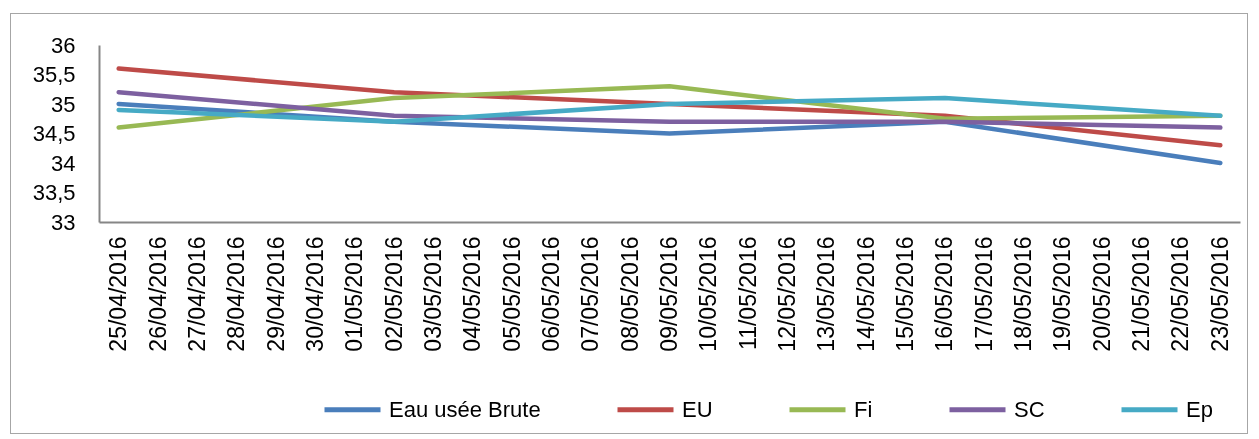 This screenshot has height=439, width=1259. Describe the element at coordinates (1023, 294) in the screenshot. I see `x-tick-label: 18/05/2016` at that location.